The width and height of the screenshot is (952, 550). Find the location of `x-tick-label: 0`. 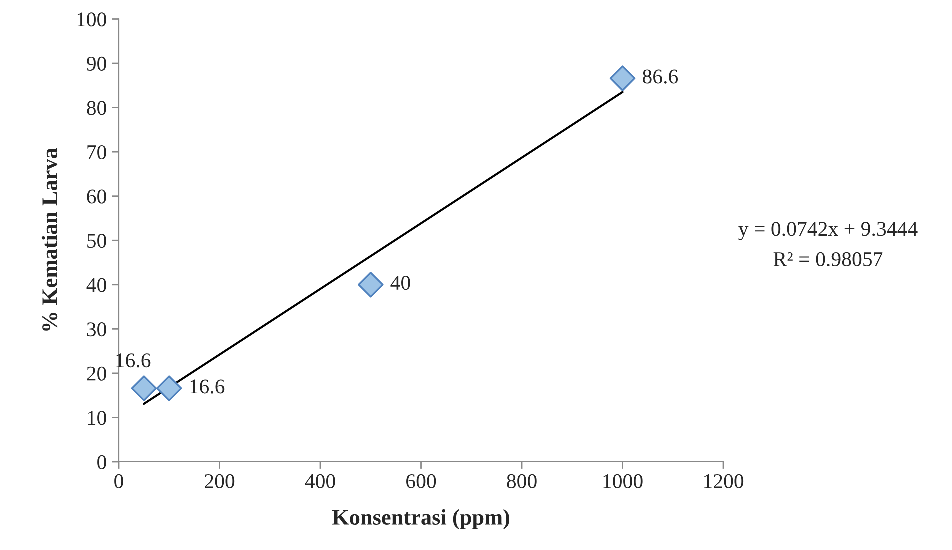

x-tick-label: 0 is located at coordinates (119, 481).